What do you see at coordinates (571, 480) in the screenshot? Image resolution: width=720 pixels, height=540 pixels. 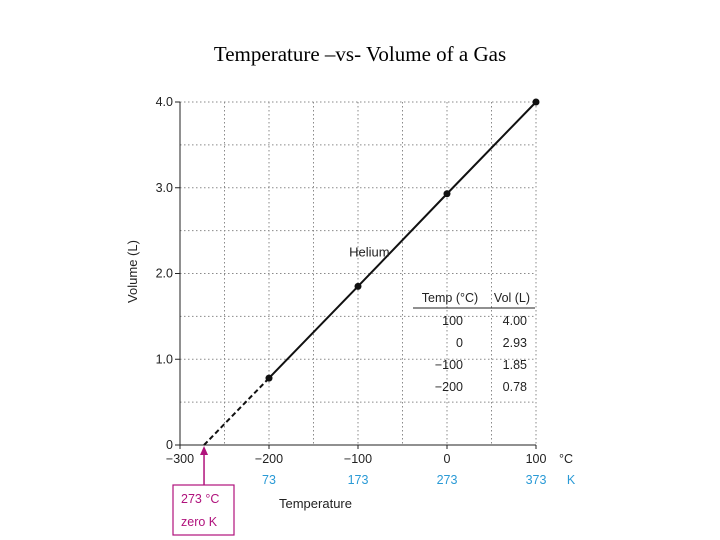 I see `kelvin-unit-label: K` at bounding box center [571, 480].